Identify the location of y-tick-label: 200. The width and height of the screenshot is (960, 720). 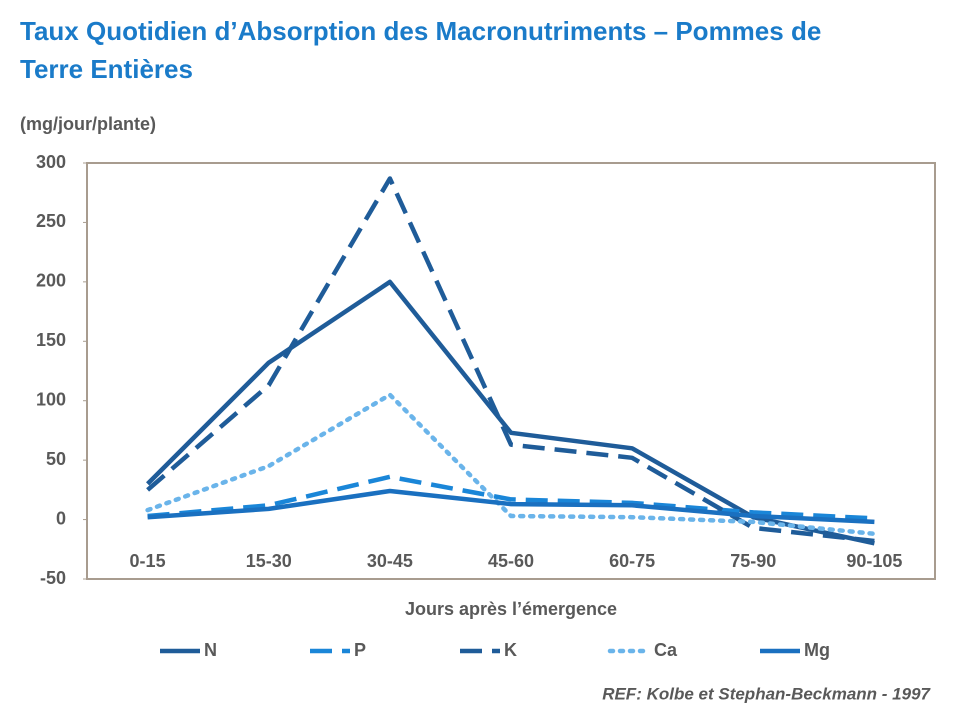
(51, 281).